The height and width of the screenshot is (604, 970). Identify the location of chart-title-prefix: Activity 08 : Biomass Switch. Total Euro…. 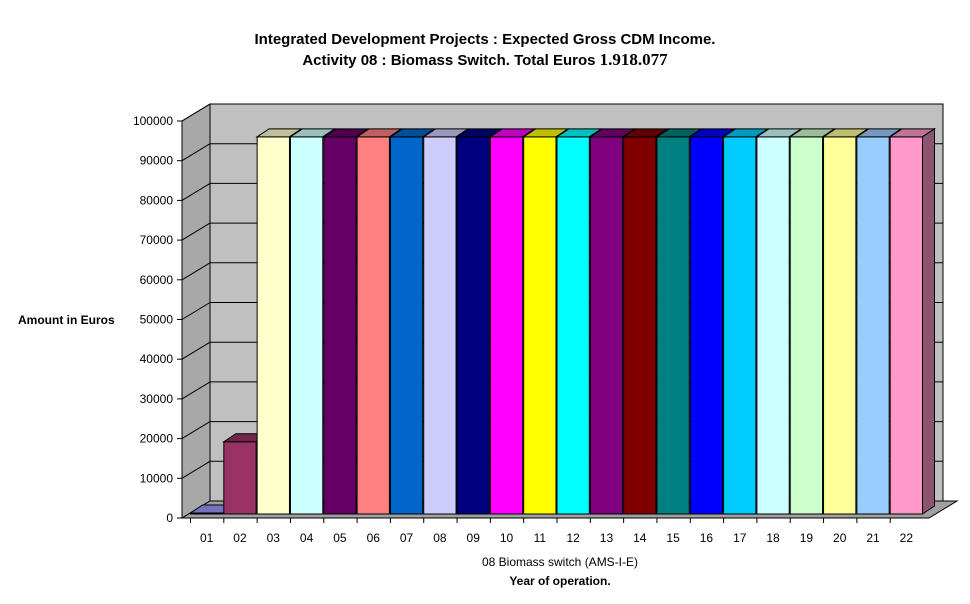
(449, 60).